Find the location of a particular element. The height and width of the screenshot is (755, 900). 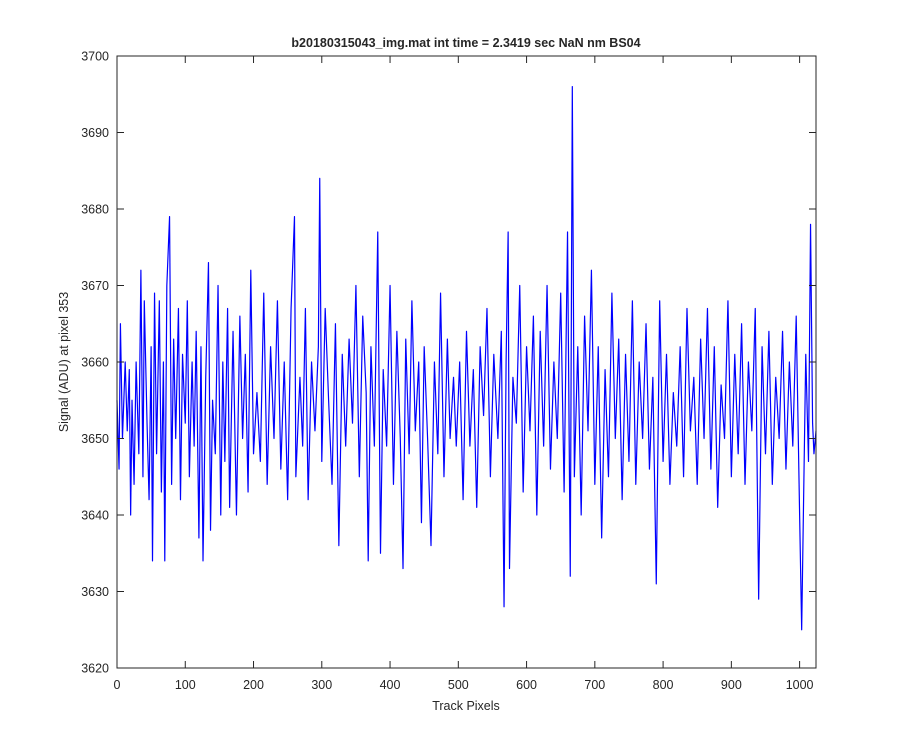

y-tick-label: 3650 is located at coordinates (95, 439).